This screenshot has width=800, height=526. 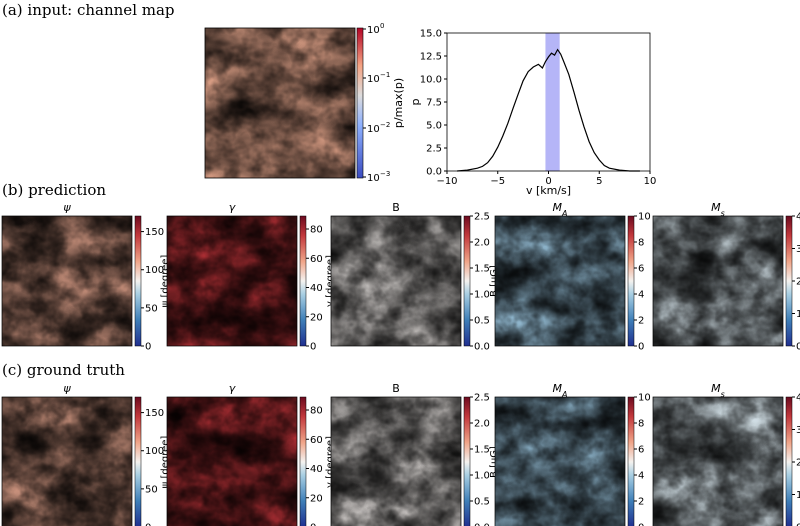 What do you see at coordinates (434, 126) in the screenshot?
I see `y-tick-label: 5.0` at bounding box center [434, 126].